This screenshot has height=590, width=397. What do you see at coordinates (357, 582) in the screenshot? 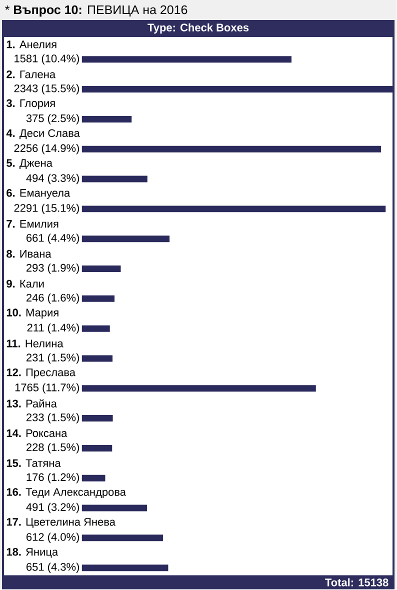
I see `annotation: Total: 15138` at bounding box center [357, 582].